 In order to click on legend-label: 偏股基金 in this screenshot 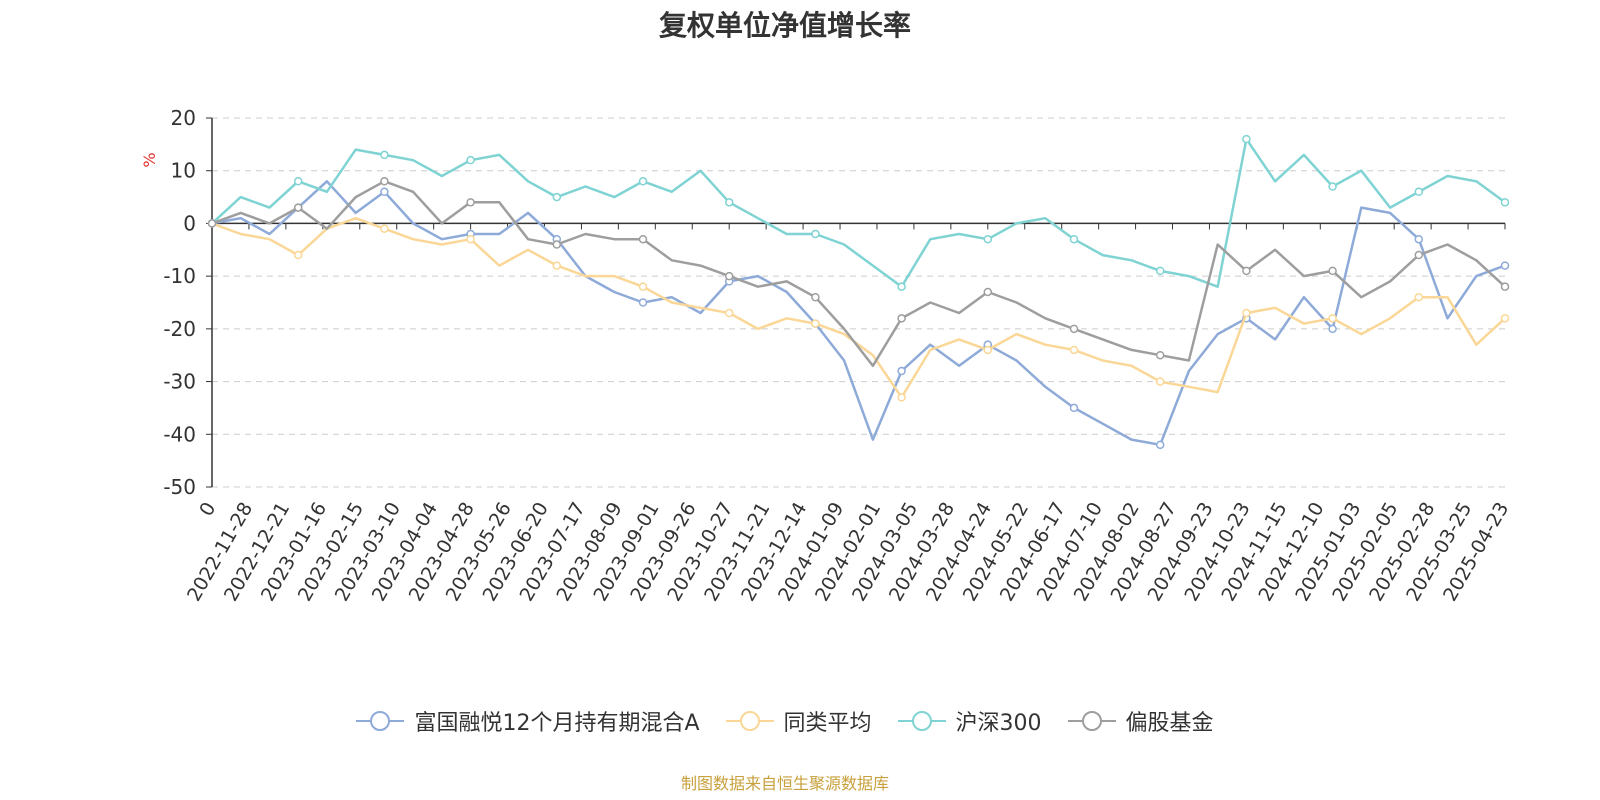, I will do `click(1169, 723)`.